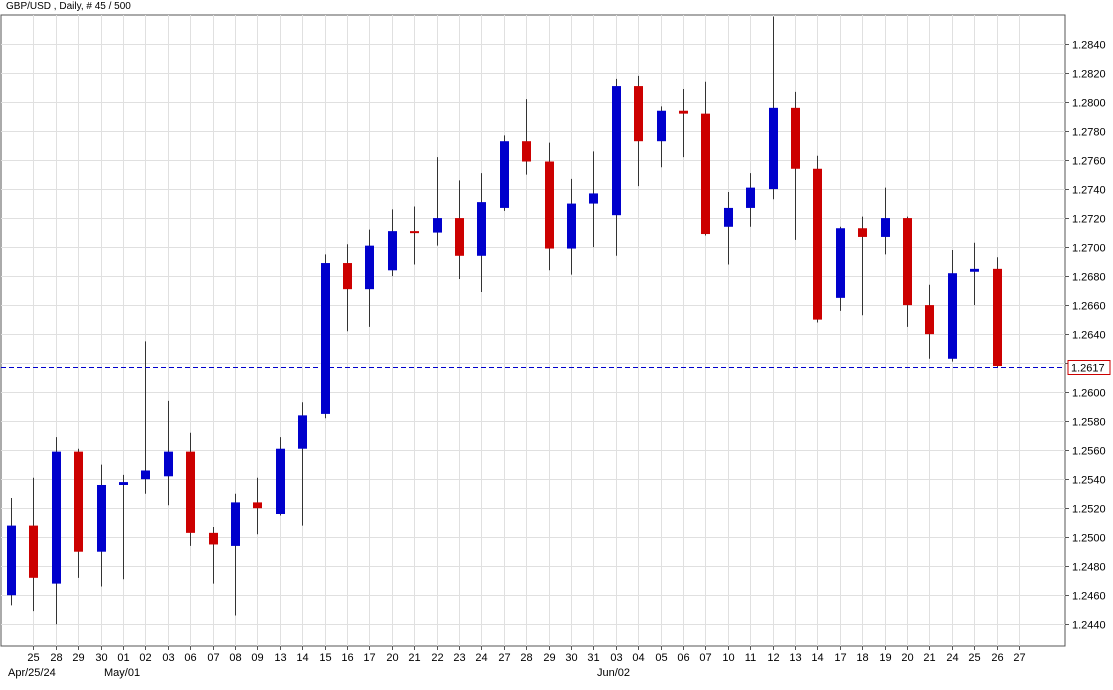 The height and width of the screenshot is (690, 1113). Describe the element at coordinates (661, 658) in the screenshot. I see `x-tick-label: 05` at that location.